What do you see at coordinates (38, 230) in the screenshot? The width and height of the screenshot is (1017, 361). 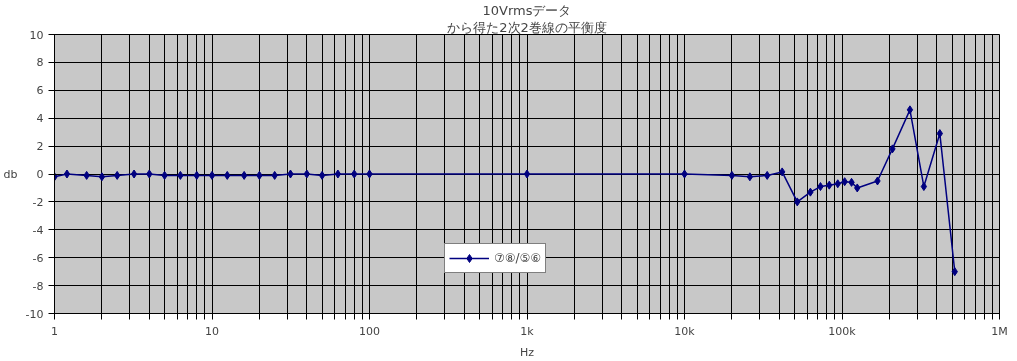 I see `y-tick-label: -4` at bounding box center [38, 230].